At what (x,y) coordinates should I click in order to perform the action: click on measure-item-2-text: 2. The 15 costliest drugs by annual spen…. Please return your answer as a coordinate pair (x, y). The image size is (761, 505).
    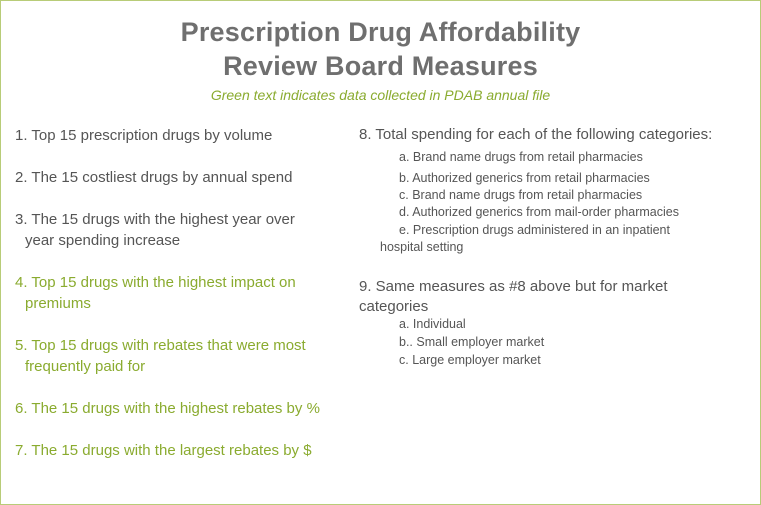
    Looking at the image, I should click on (154, 177).